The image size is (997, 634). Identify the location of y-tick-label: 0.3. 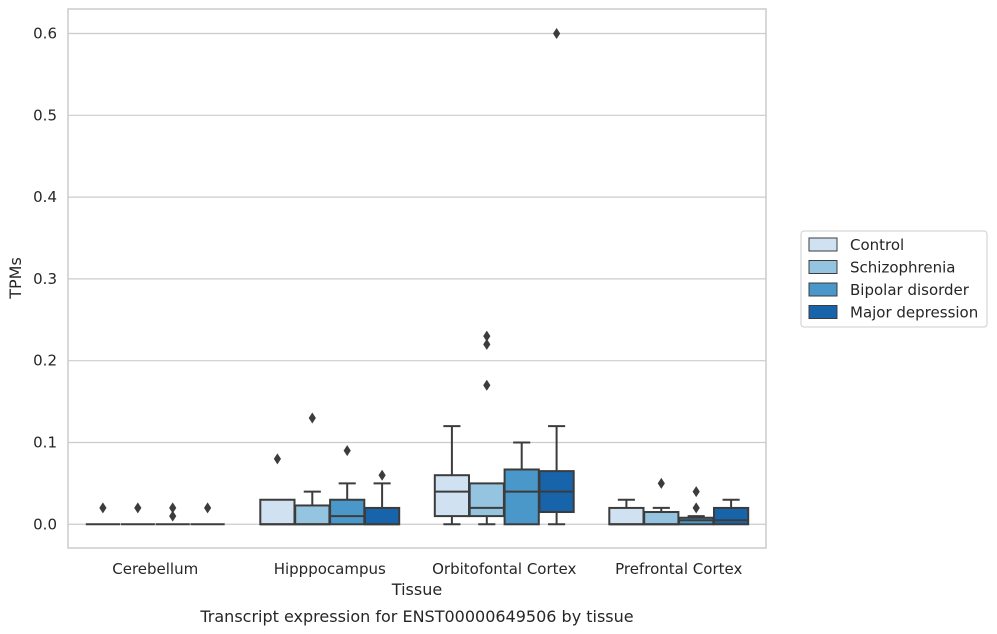
(45, 279).